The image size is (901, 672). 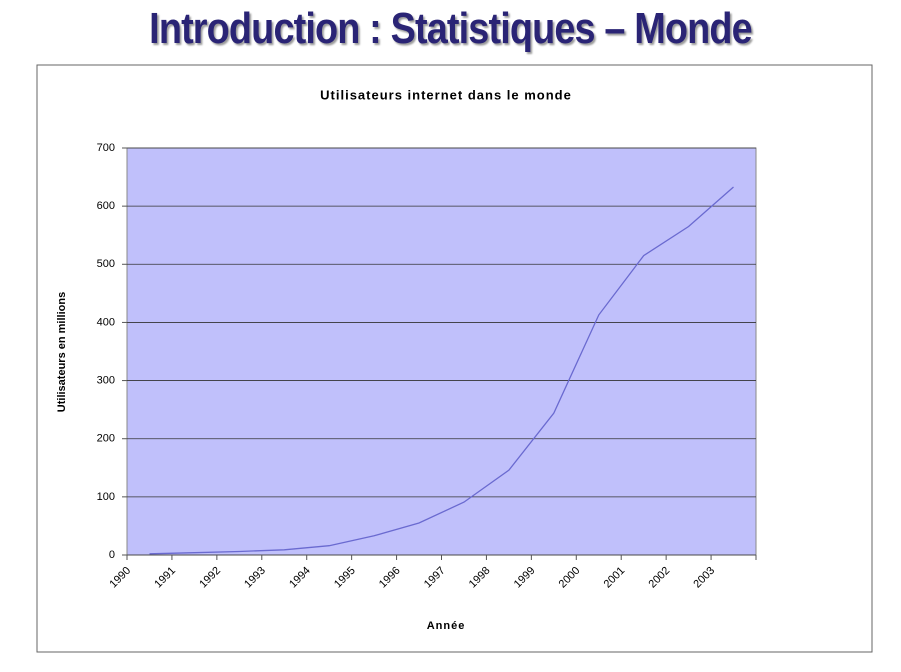 I want to click on y-tick-label: 400, so click(x=106, y=322).